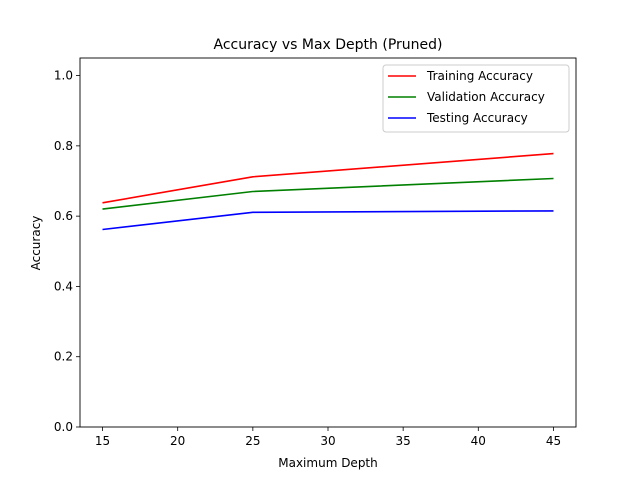 Image resolution: width=640 pixels, height=480 pixels. Describe the element at coordinates (479, 76) in the screenshot. I see `legend-label-1: Training Accuracy` at that location.